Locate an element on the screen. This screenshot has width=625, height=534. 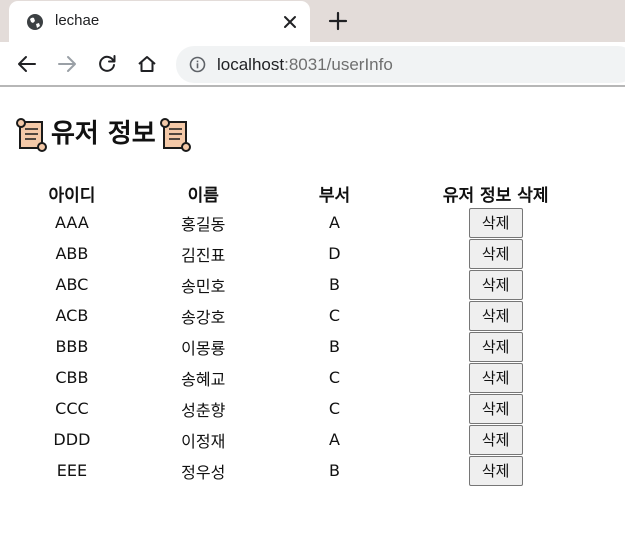
page-heading: 유저 정보 is located at coordinates (103, 134).